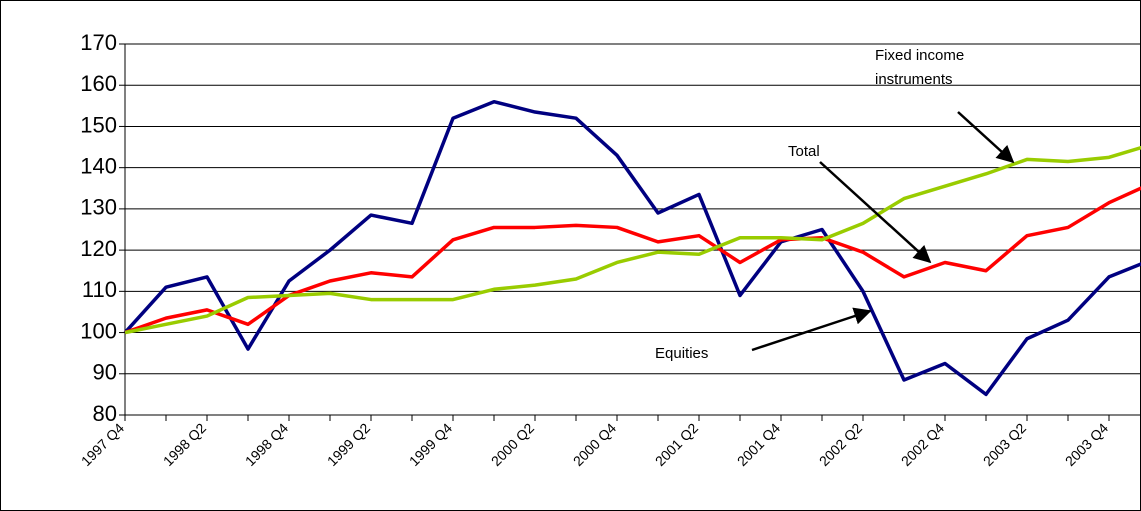  Describe the element at coordinates (681, 353) in the screenshot. I see `annotation: Equities` at that location.